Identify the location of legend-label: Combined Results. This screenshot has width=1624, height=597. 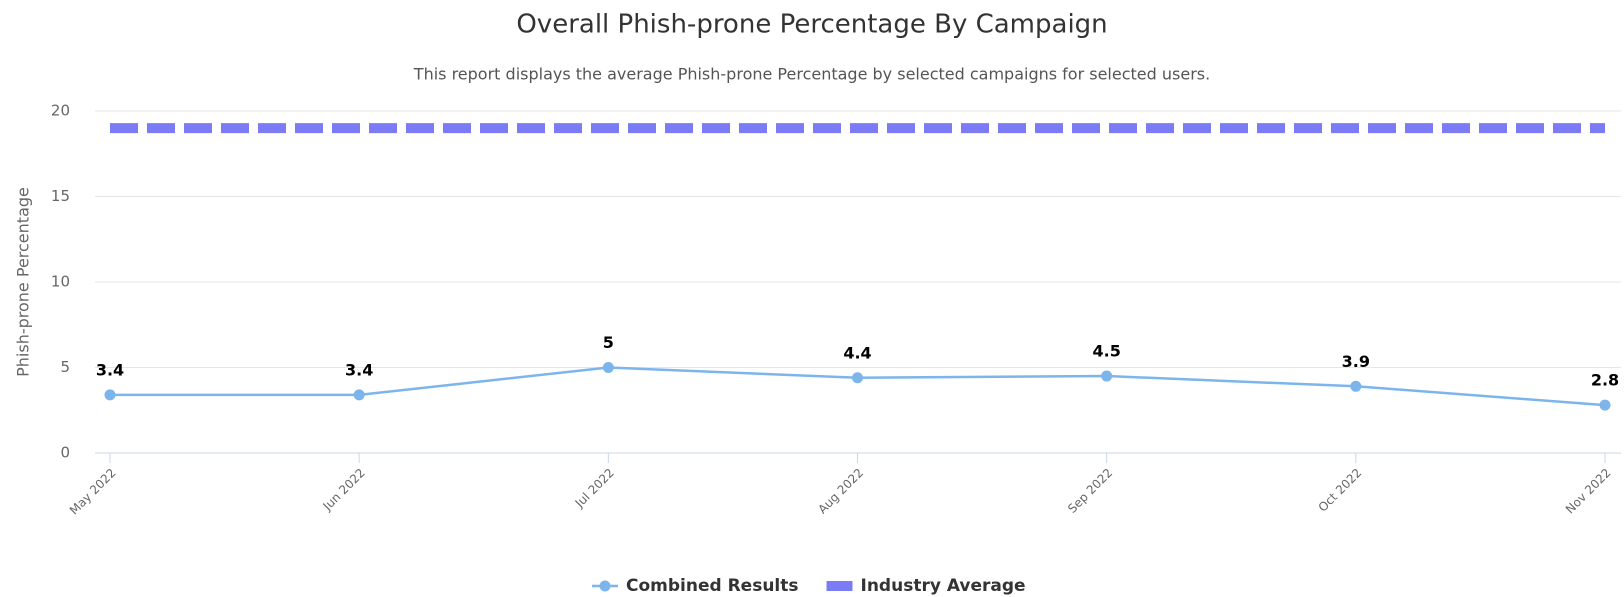
(712, 586).